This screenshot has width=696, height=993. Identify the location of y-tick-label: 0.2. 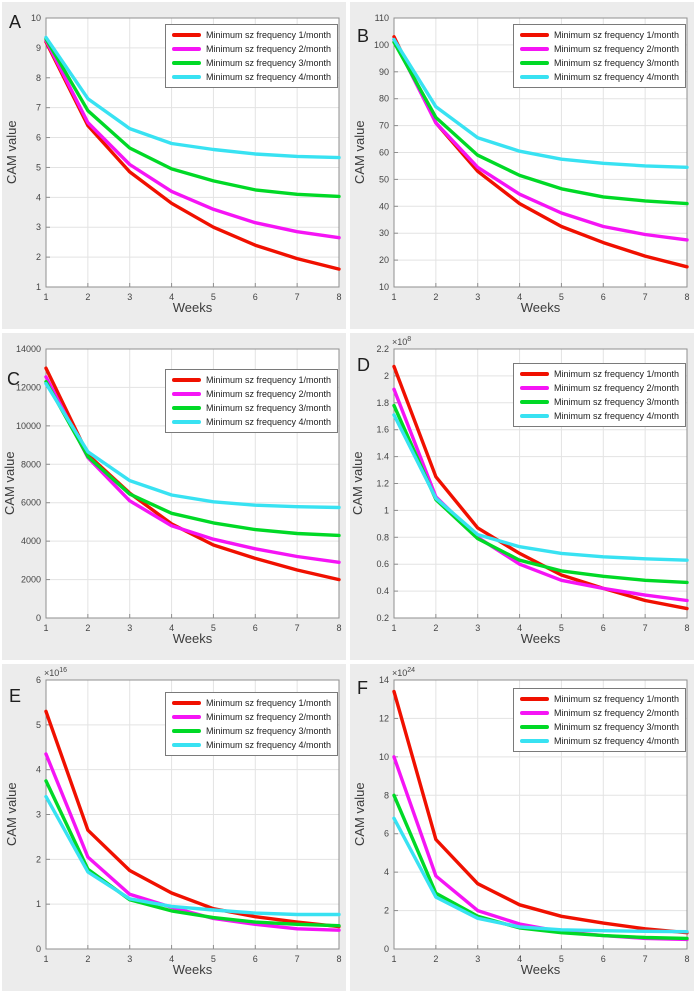
(382, 618).